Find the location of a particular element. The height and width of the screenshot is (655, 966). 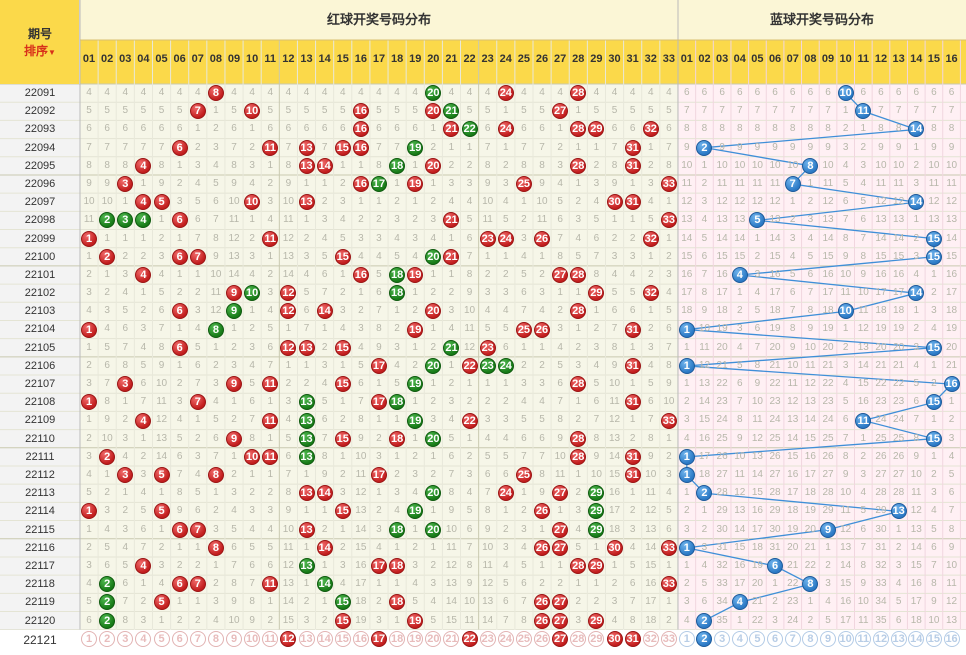

predict-blue-ball: 4 is located at coordinates (739, 638).